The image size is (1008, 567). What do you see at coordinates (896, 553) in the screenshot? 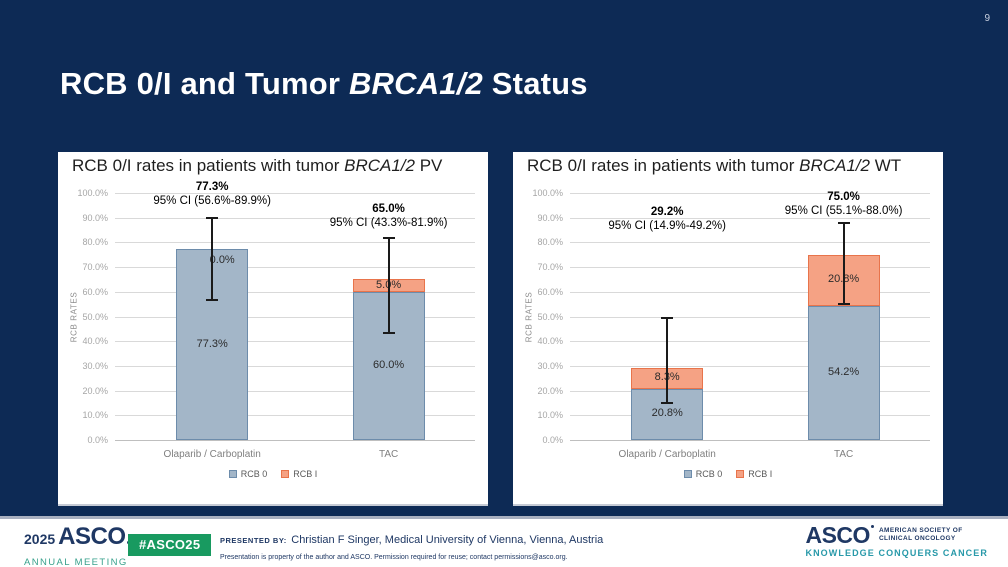
I see `asco-tagline: KNOWLEDGE CONQUERS CANCER` at bounding box center [896, 553].